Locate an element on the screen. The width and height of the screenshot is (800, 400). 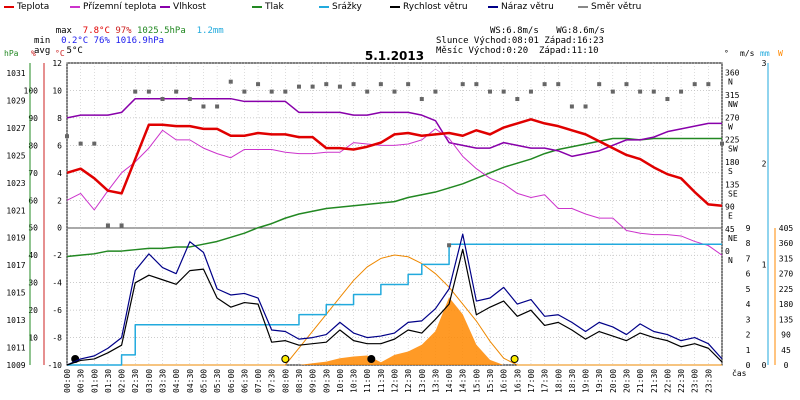
tick-label-solar: 360 is located at coordinates (786, 243).